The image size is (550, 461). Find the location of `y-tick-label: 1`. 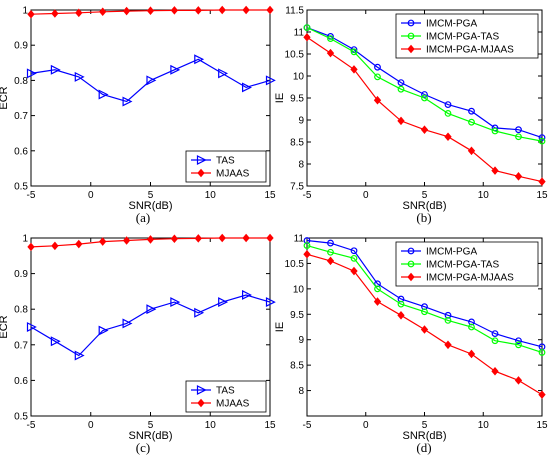

y-tick-label: 1 is located at coordinates (25, 11).